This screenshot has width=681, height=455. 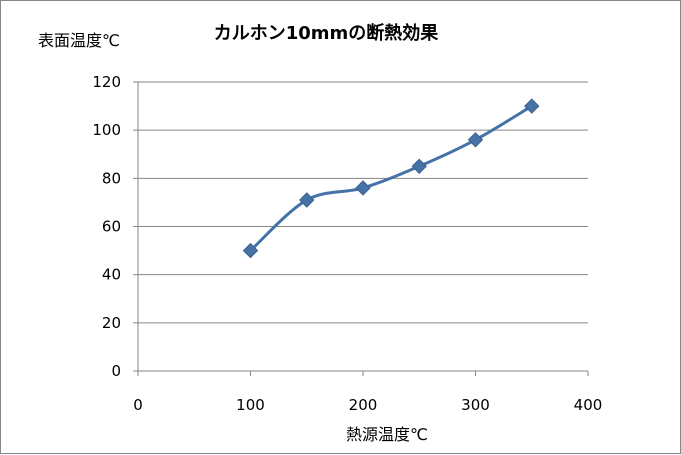 What do you see at coordinates (79, 40) in the screenshot?
I see `y-axis-title: 表面温度℃` at bounding box center [79, 40].